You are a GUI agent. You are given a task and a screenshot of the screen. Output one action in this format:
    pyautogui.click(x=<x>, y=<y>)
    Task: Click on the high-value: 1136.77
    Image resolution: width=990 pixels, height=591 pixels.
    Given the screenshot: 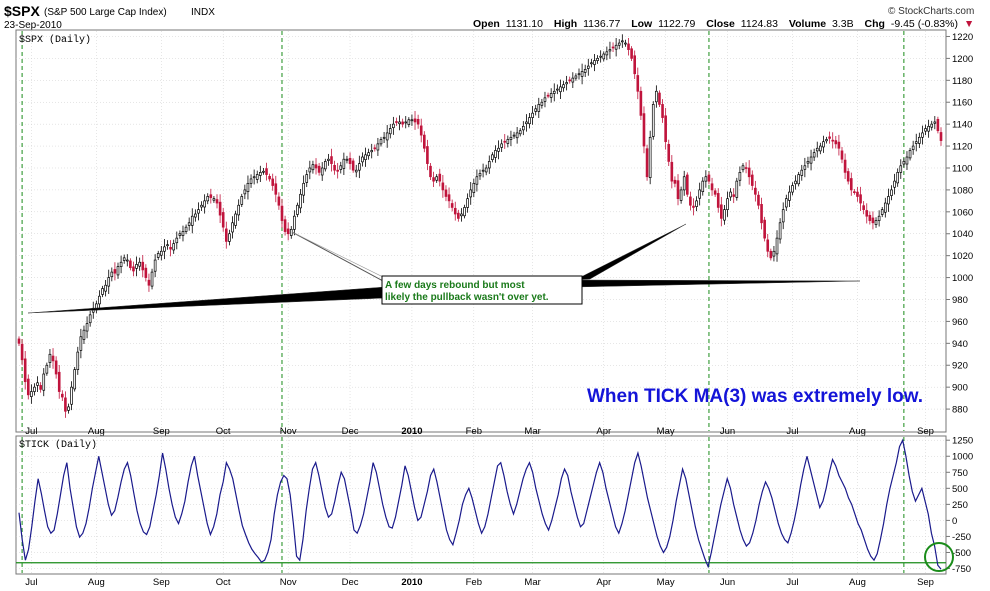 What is the action you would take?
    pyautogui.click(x=601, y=24)
    